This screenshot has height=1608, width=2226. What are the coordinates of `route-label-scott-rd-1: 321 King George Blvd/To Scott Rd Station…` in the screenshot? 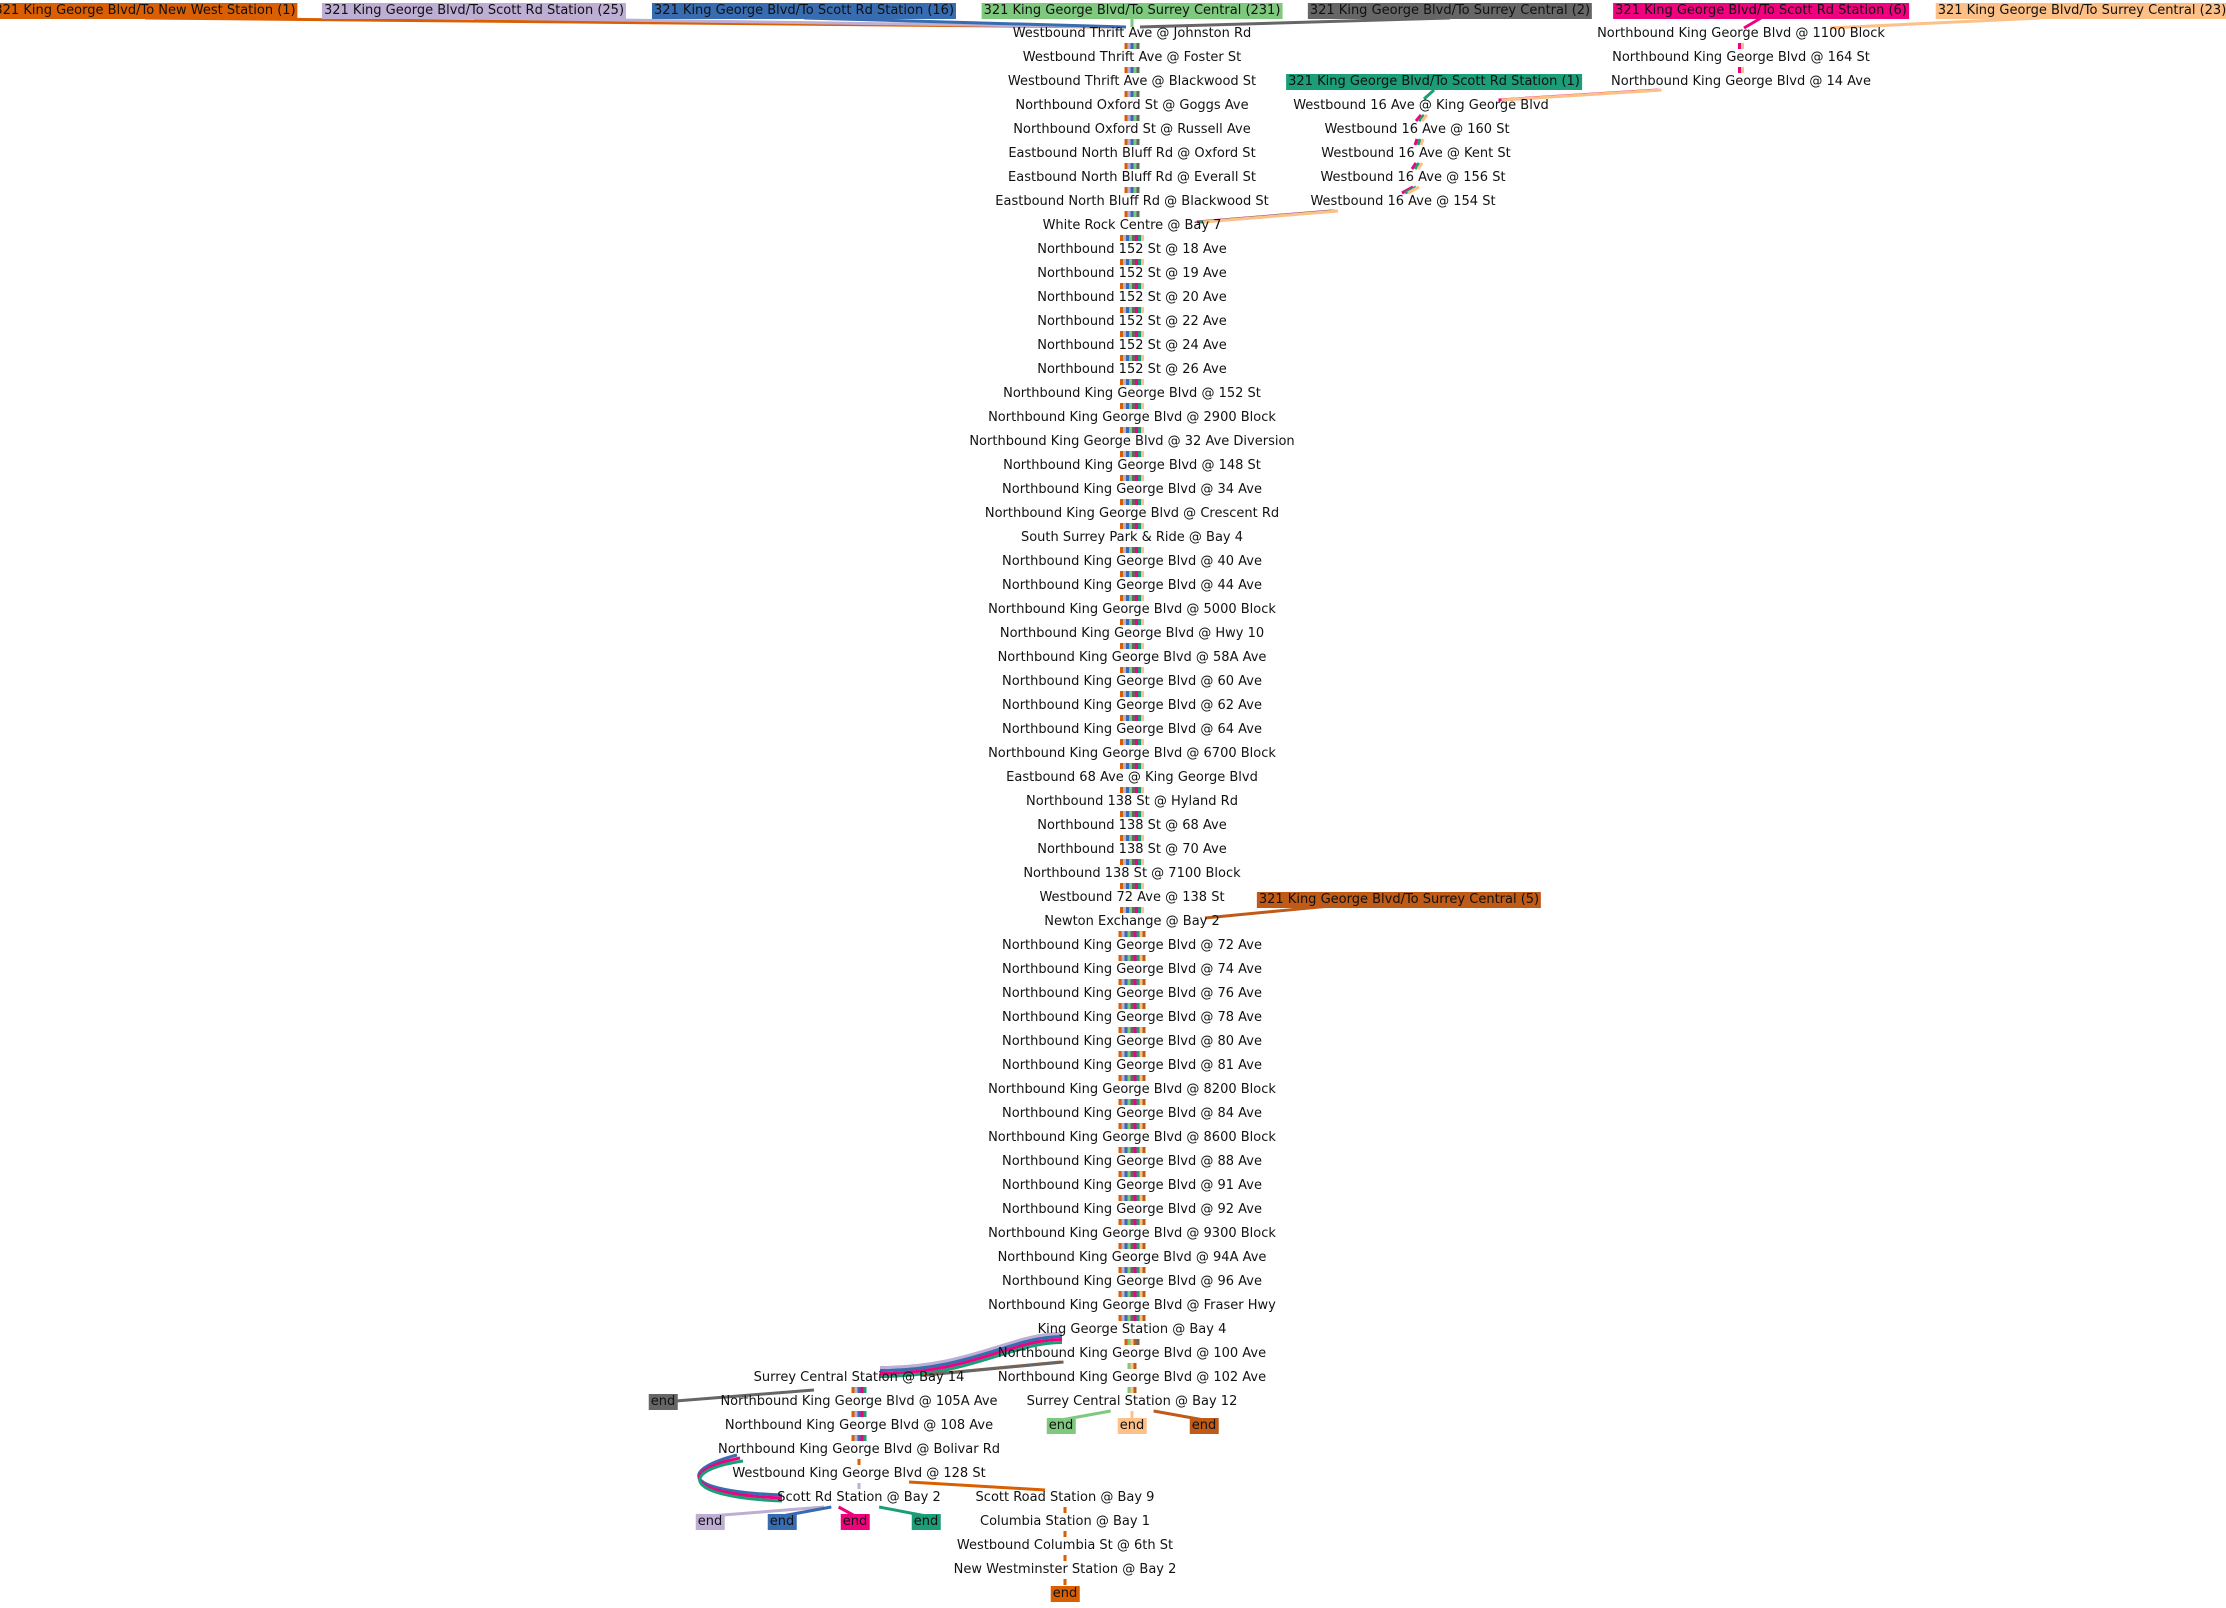 It's located at (1434, 82).